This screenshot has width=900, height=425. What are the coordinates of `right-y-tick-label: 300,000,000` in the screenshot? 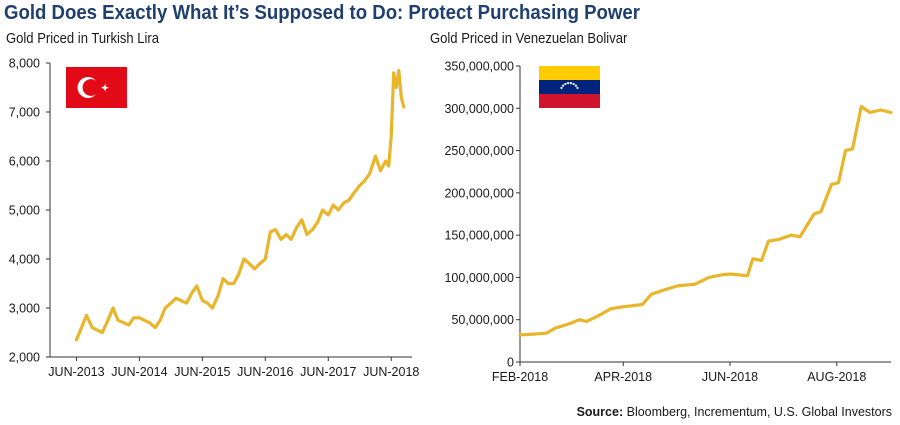 It's located at (479, 109).